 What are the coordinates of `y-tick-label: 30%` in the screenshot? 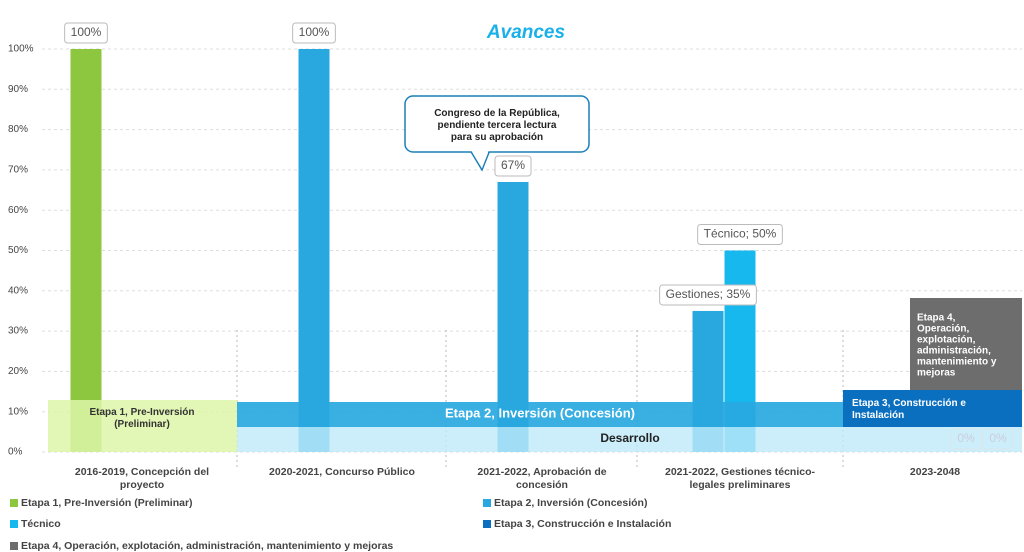 It's located at (18, 331).